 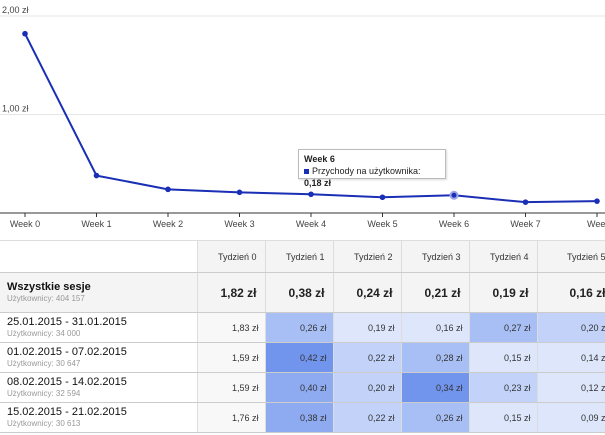 I want to click on x-tick-label: Week 0, so click(x=25, y=224).